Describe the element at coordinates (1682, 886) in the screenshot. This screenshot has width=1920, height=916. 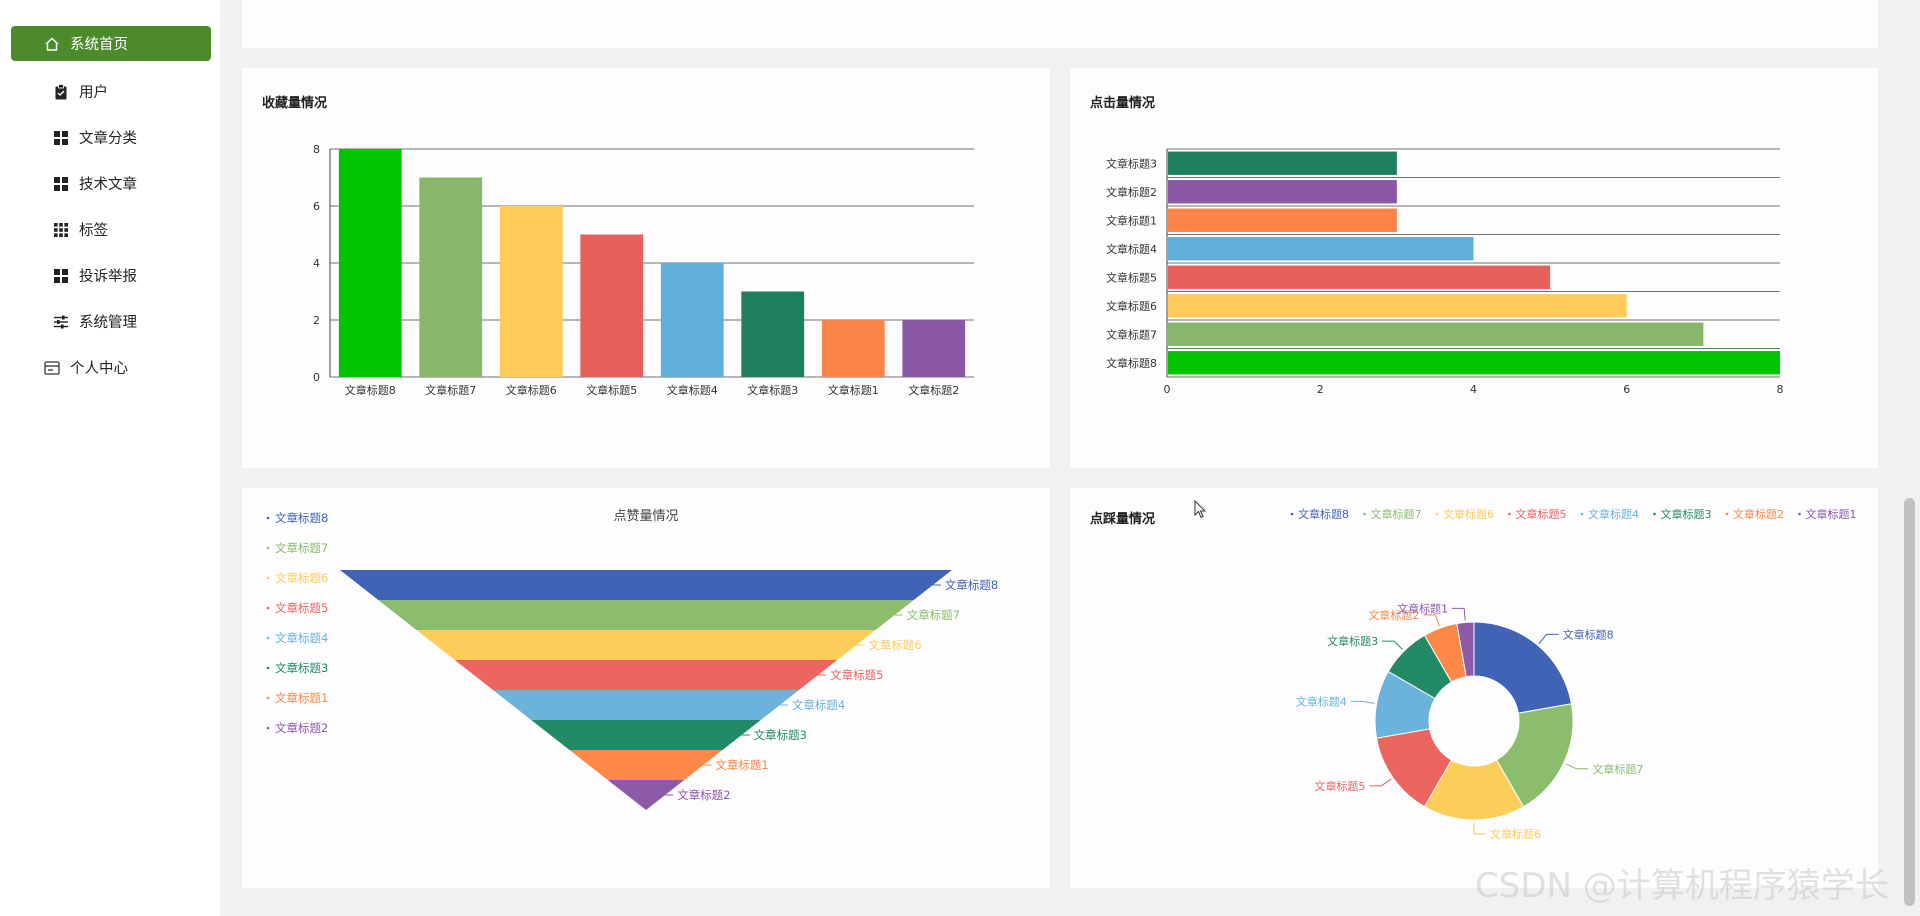
I see `watermark: CSDN @计算机程序猿学长` at that location.